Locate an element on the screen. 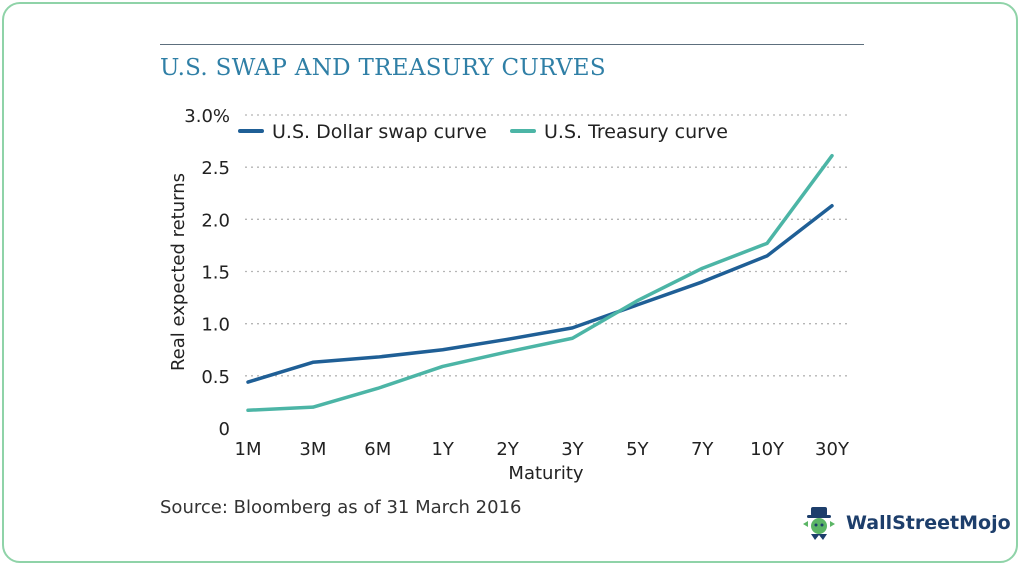 The image size is (1024, 569). x-tick-label: 5Y is located at coordinates (637, 449).